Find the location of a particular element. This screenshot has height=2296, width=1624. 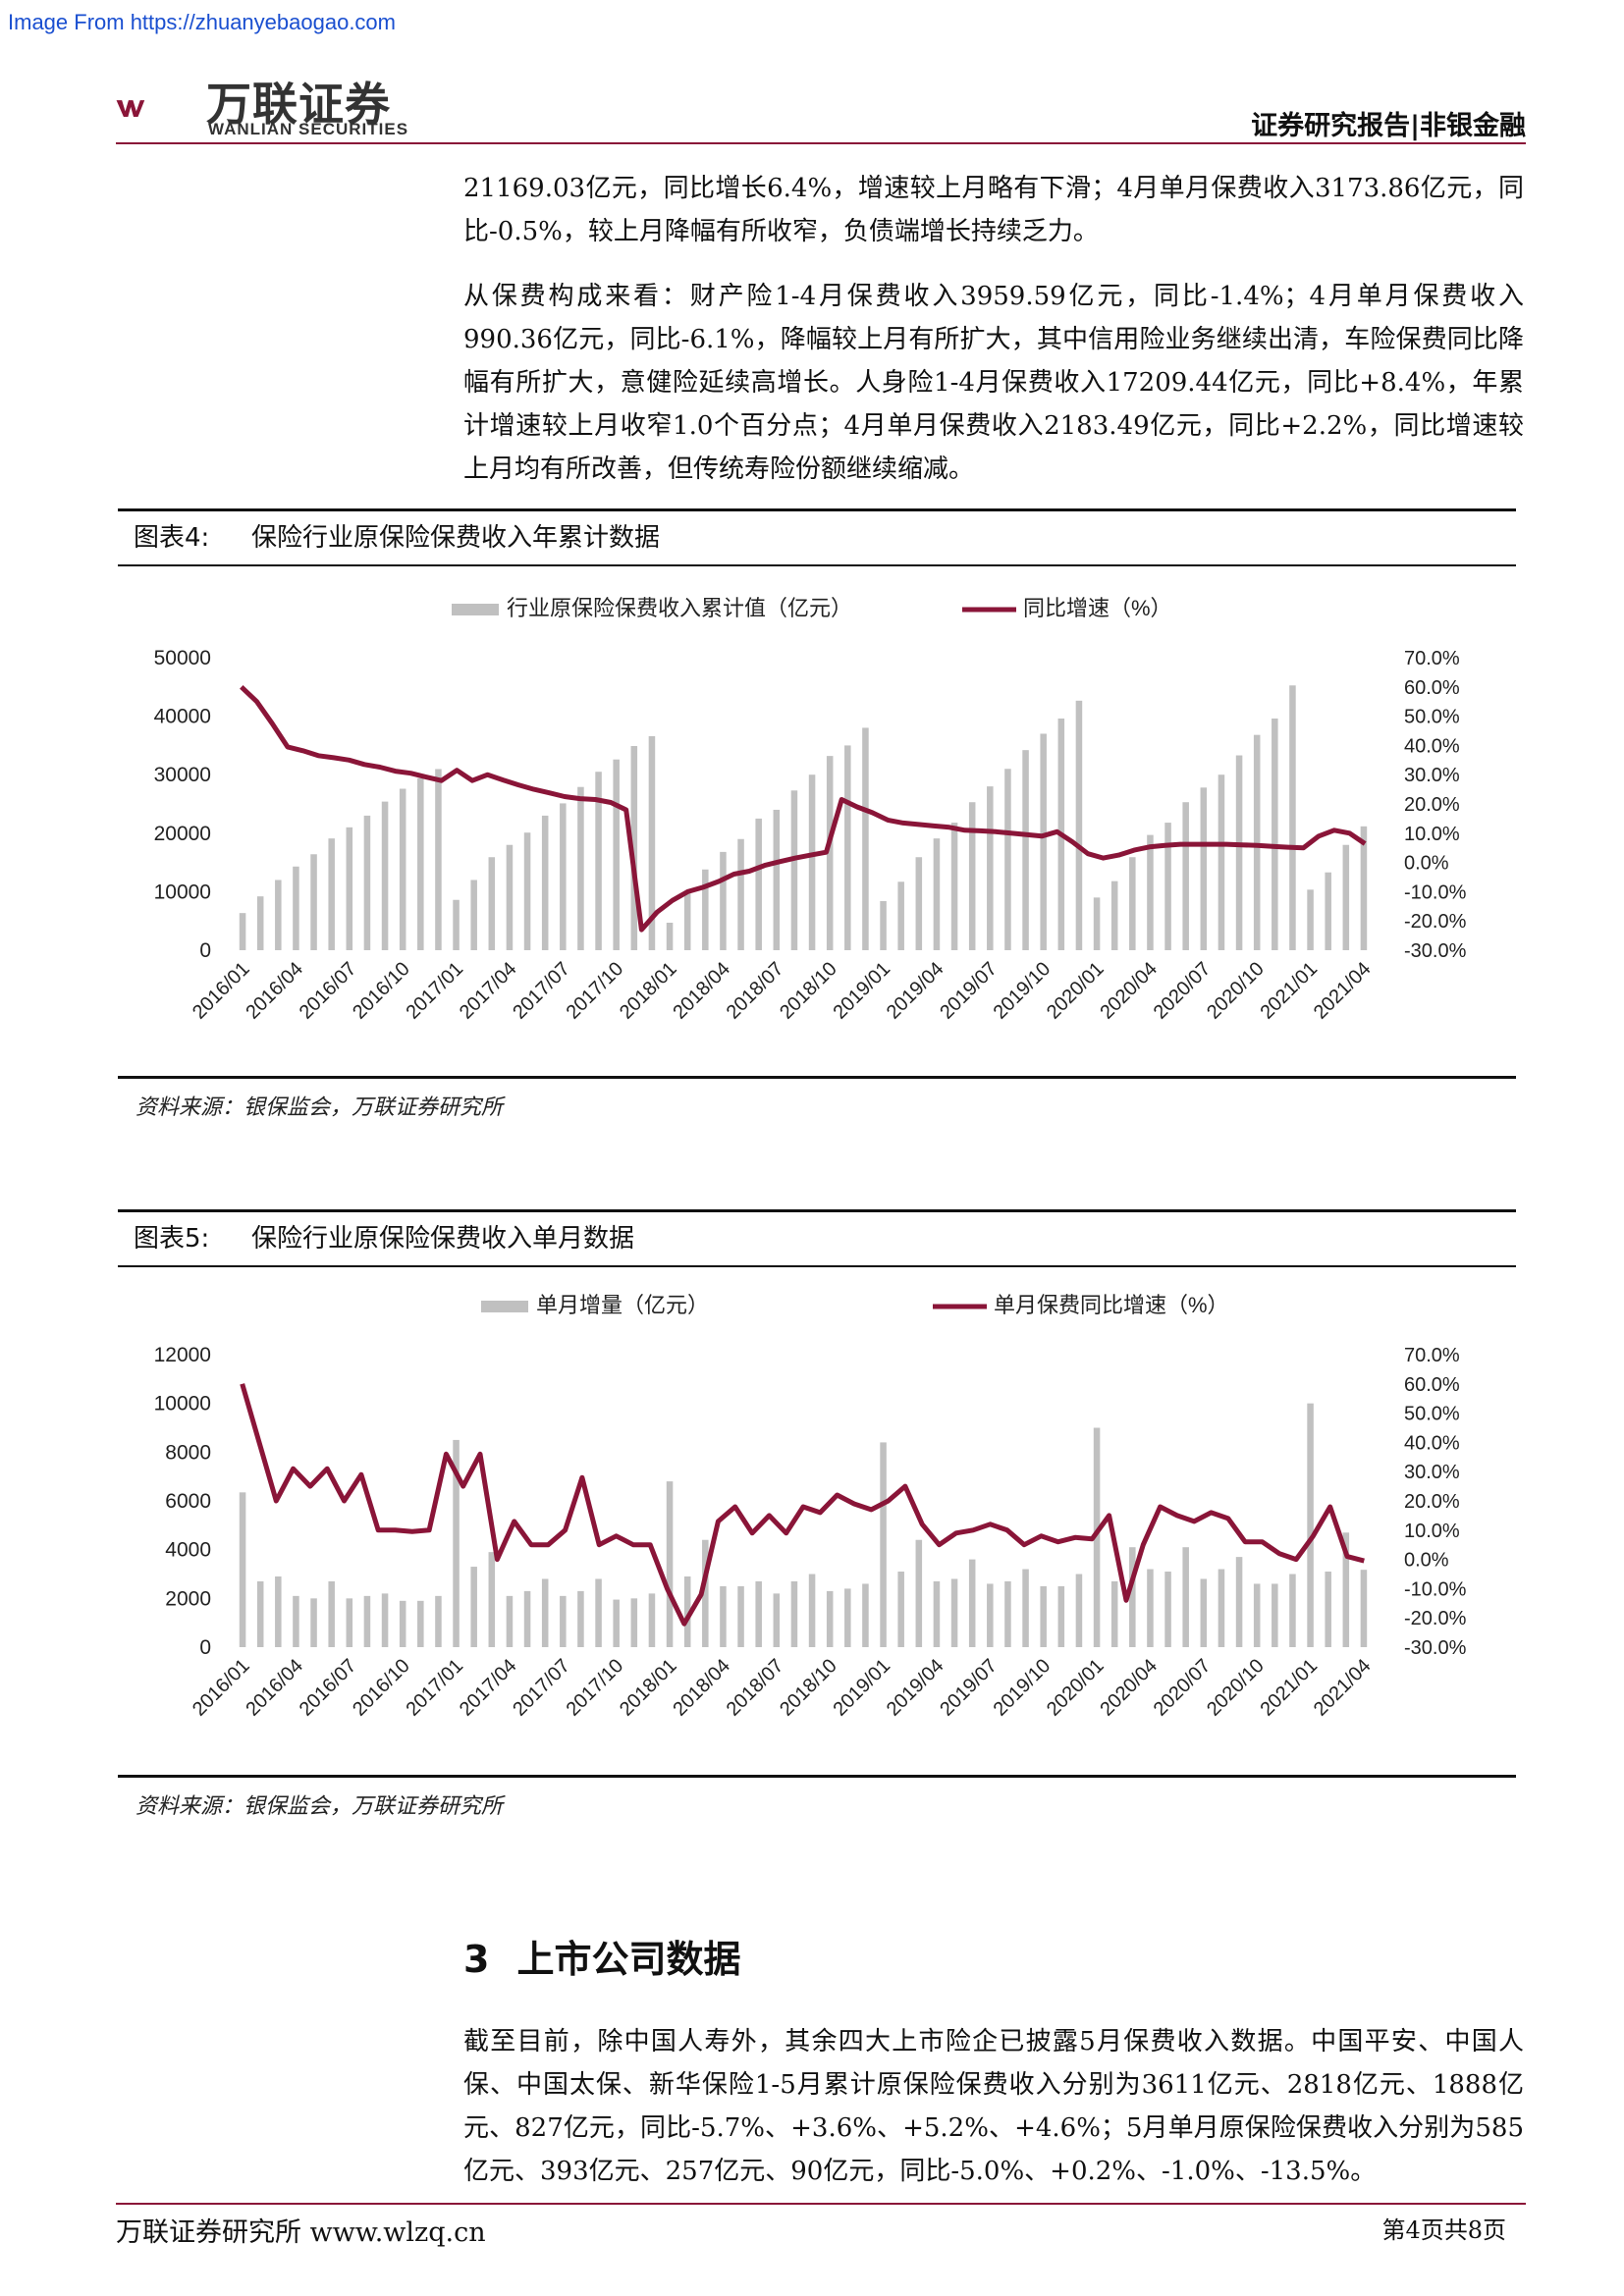

legend-line-label: 同比增速（%） is located at coordinates (1097, 608).